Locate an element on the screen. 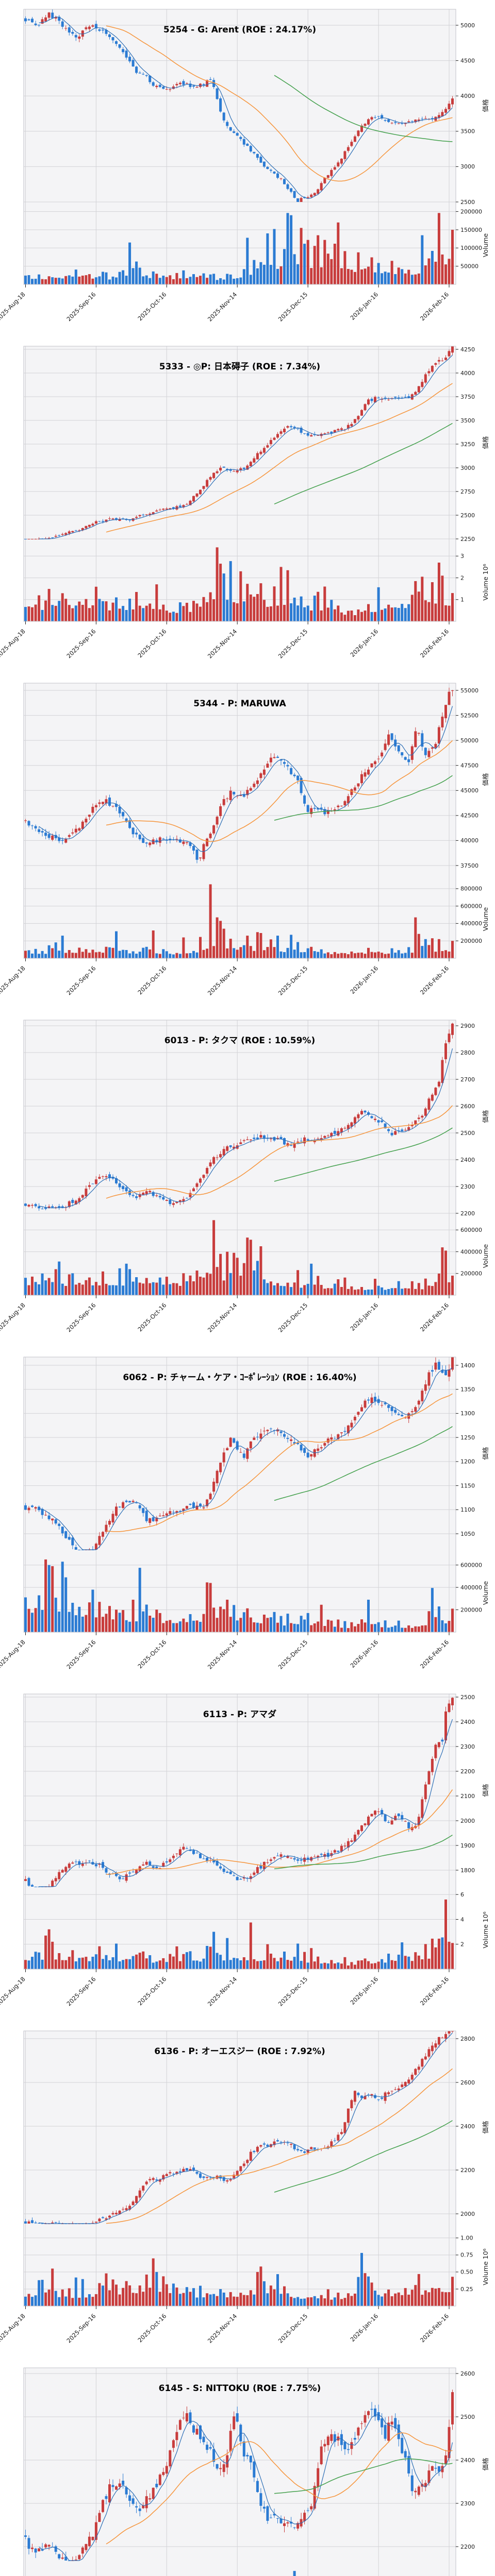 This screenshot has height=2576, width=495. price-tick-label: 4000 is located at coordinates (468, 96).